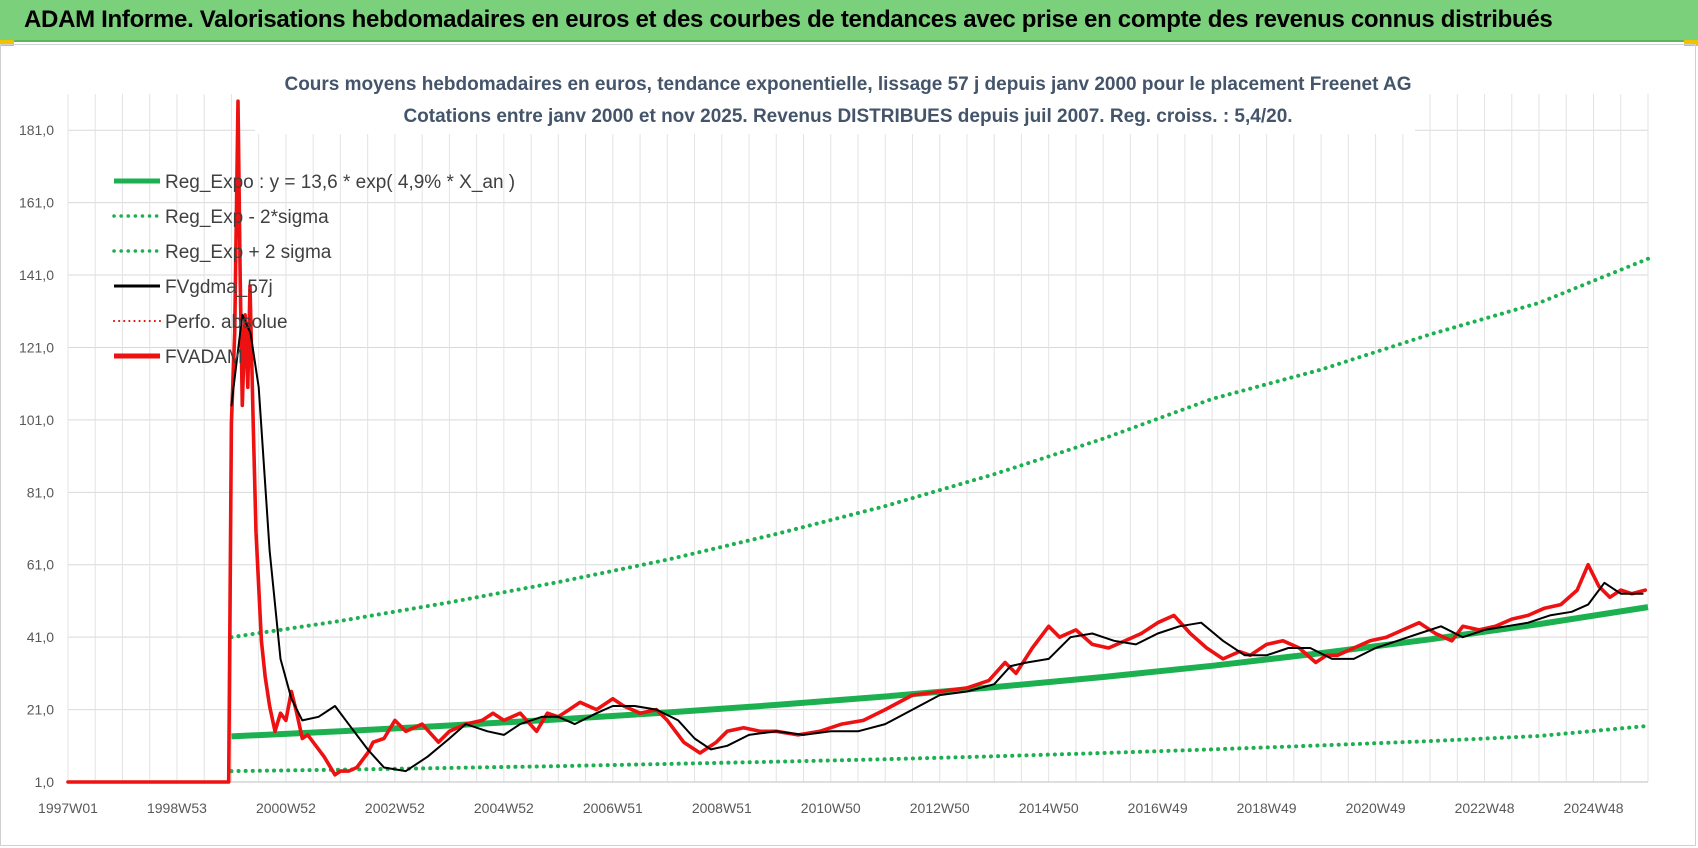  I want to click on y-tick-label: 161,0, so click(36, 203).